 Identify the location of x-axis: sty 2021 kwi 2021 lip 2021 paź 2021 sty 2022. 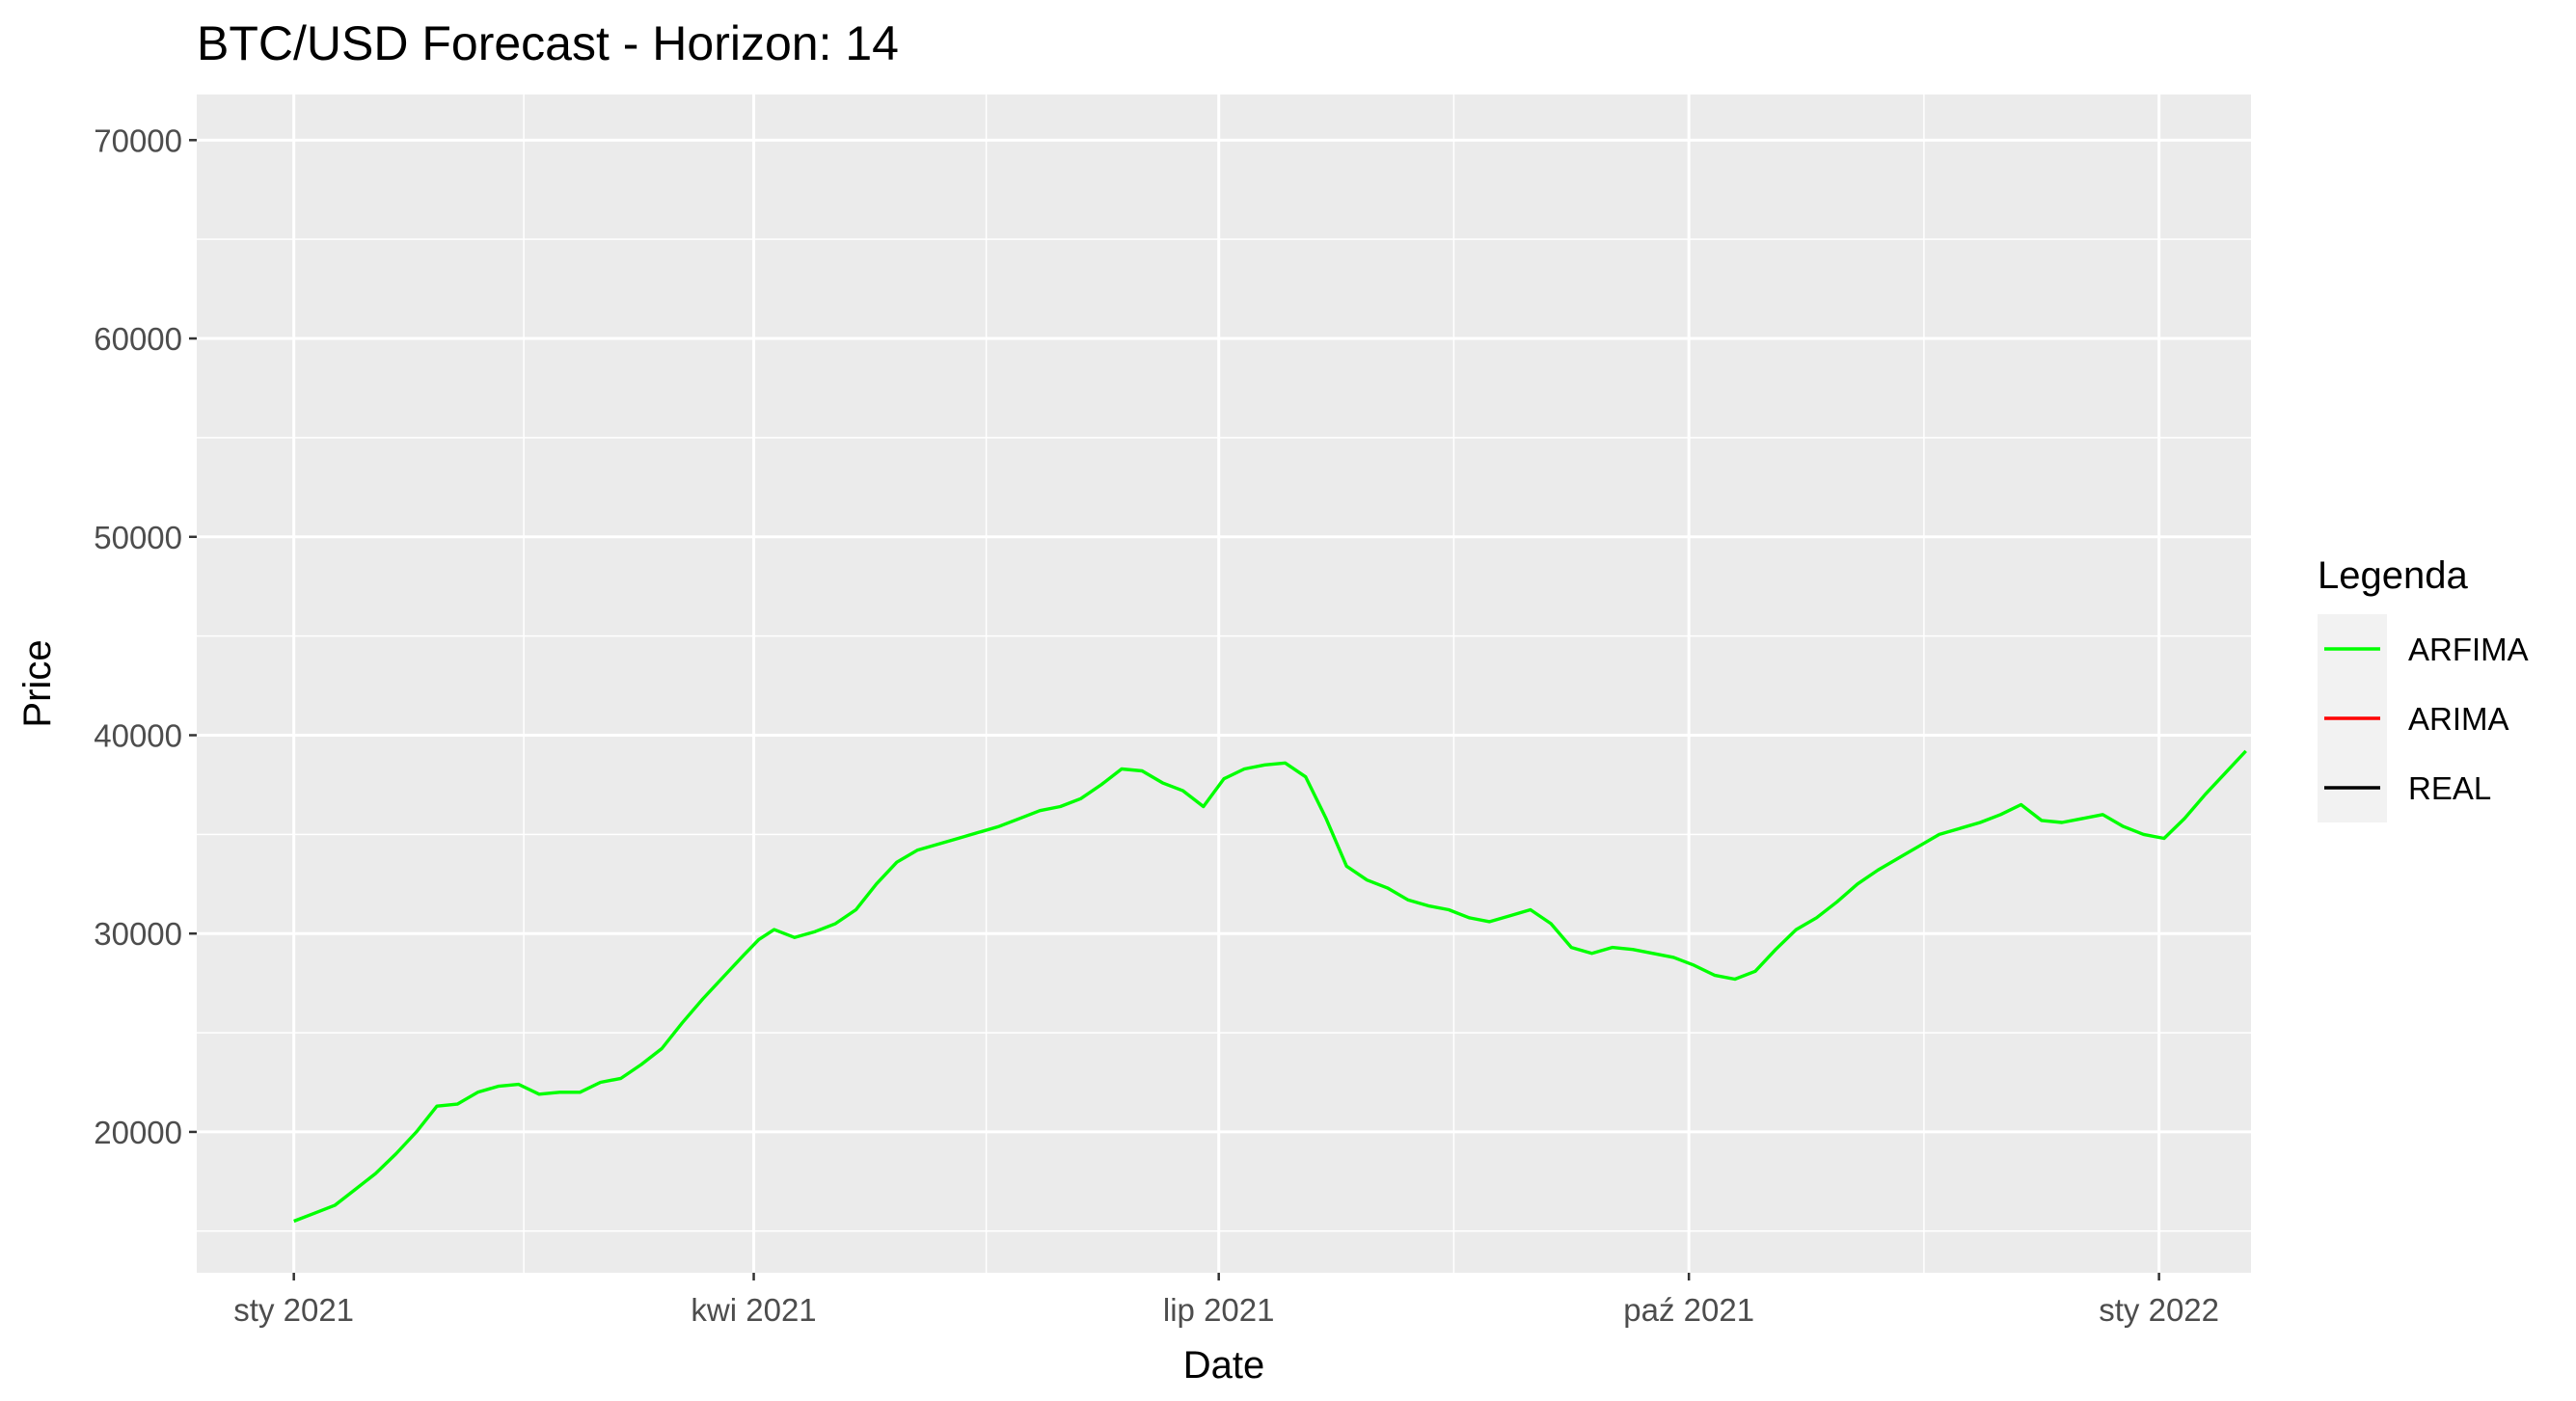
(1226, 1300).